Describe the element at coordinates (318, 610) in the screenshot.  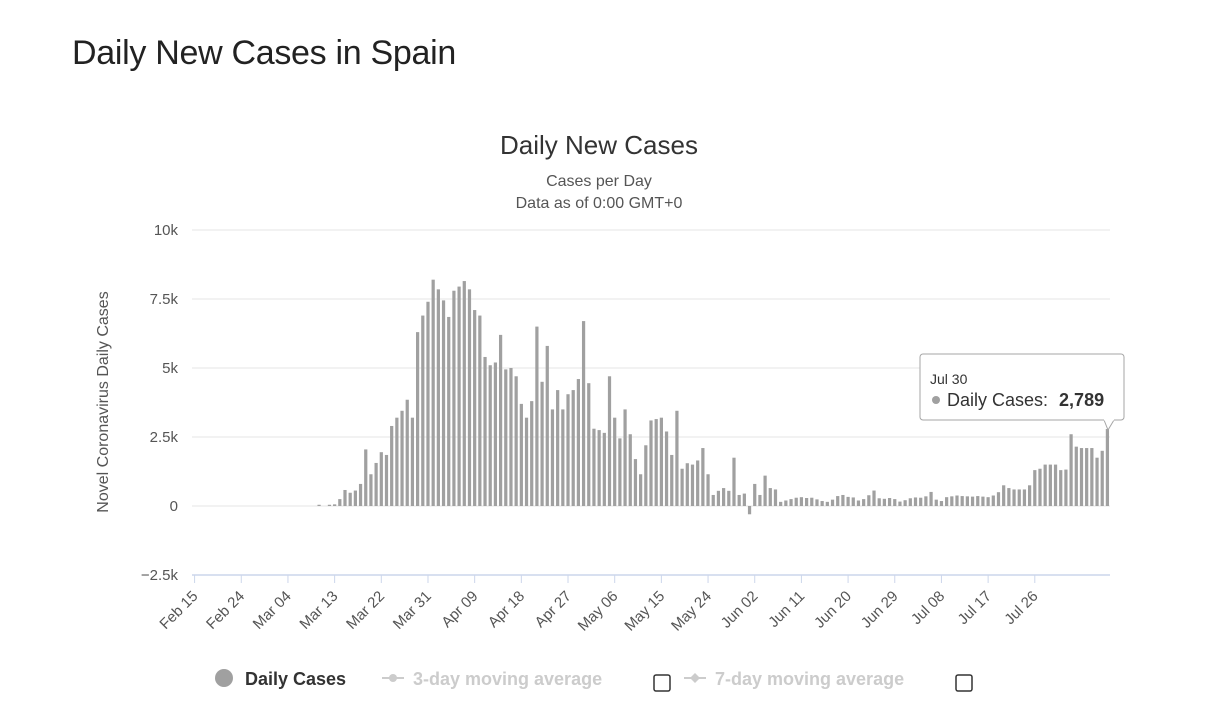
I see `x-tick-label: Mar 13` at that location.